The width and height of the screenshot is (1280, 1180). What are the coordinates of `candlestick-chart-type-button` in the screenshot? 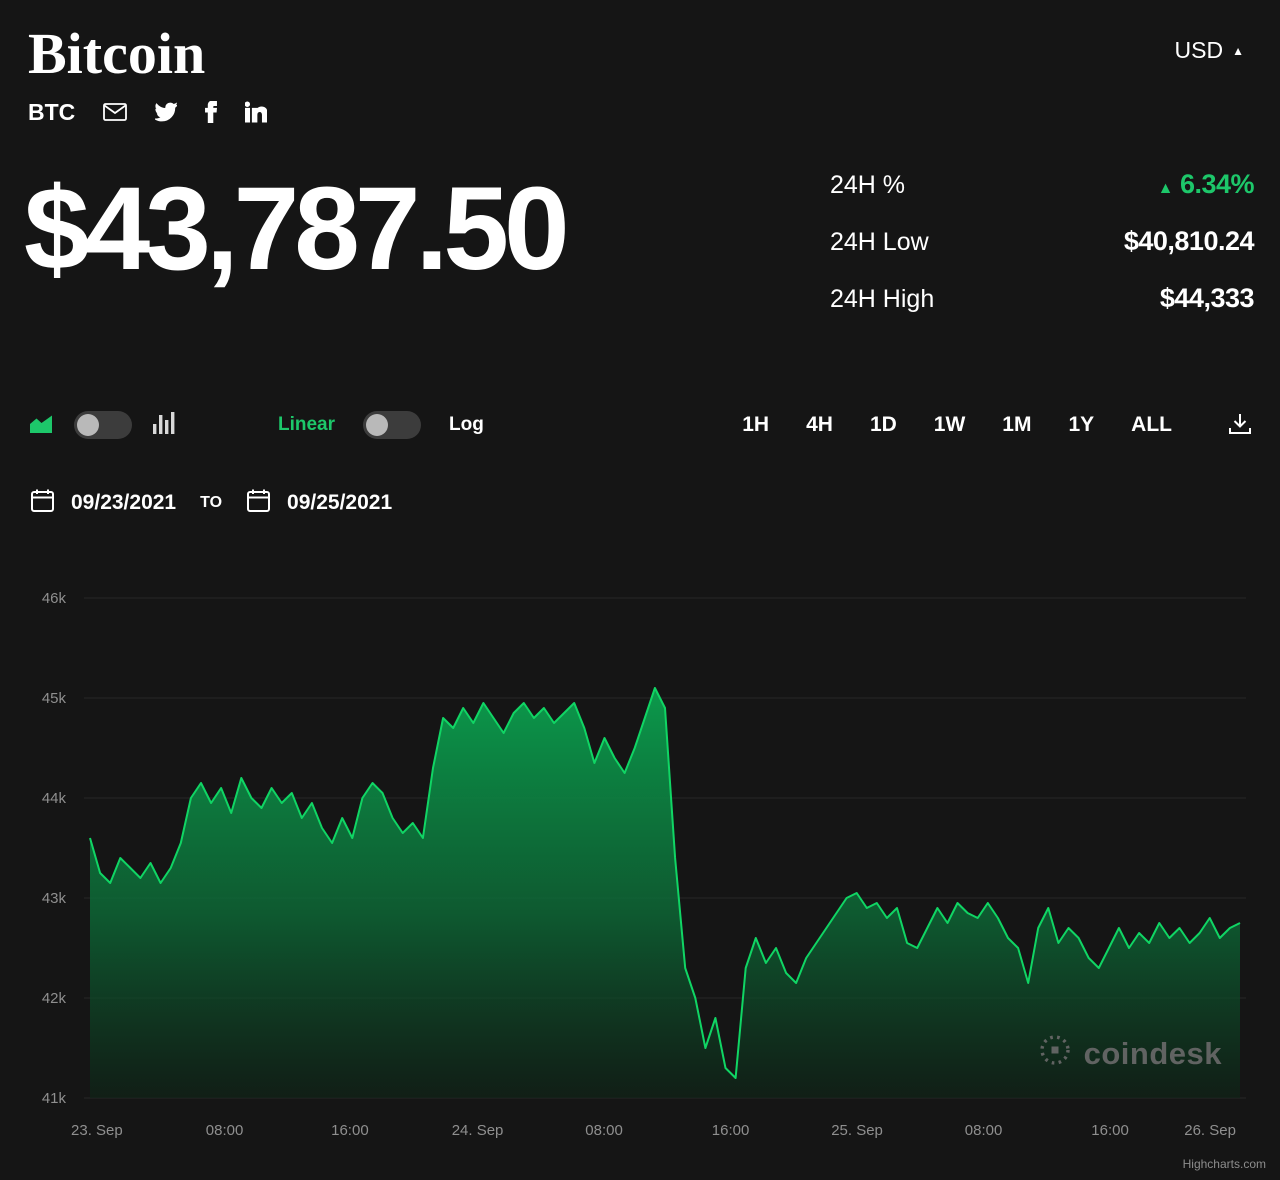 It's located at (164, 425).